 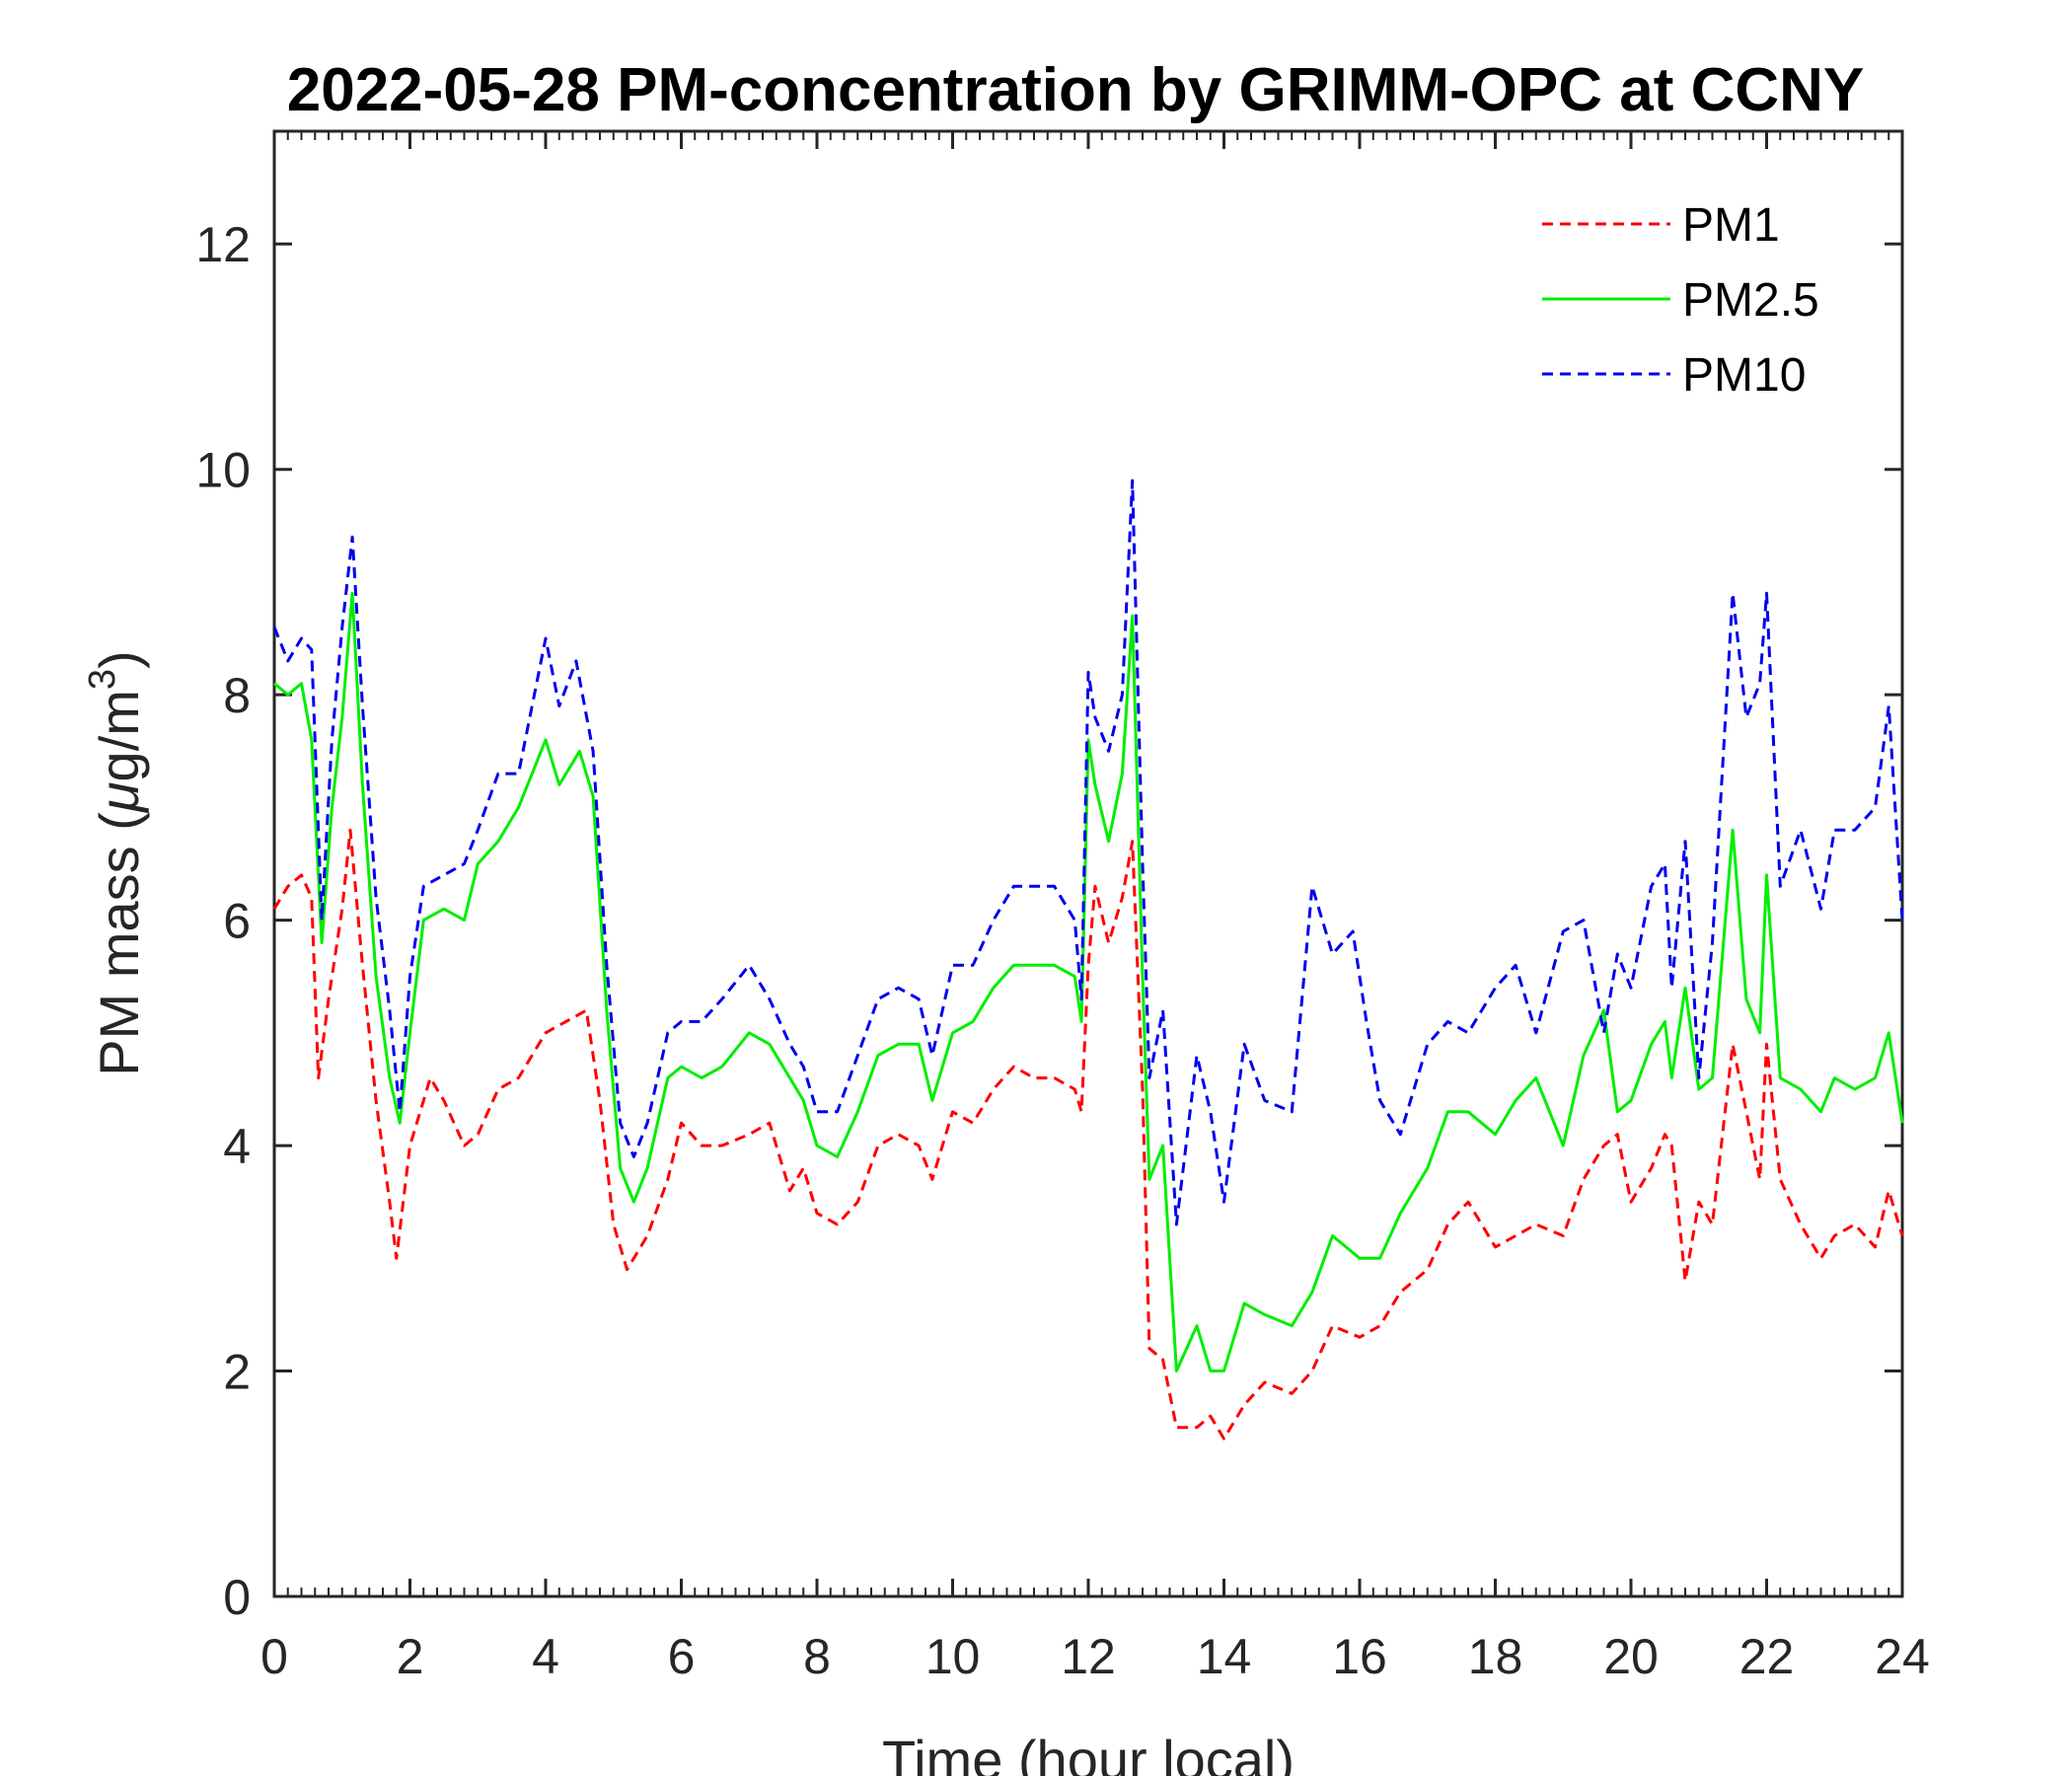 What do you see at coordinates (119, 659) in the screenshot?
I see `y-axis-label-suffix: )` at bounding box center [119, 659].